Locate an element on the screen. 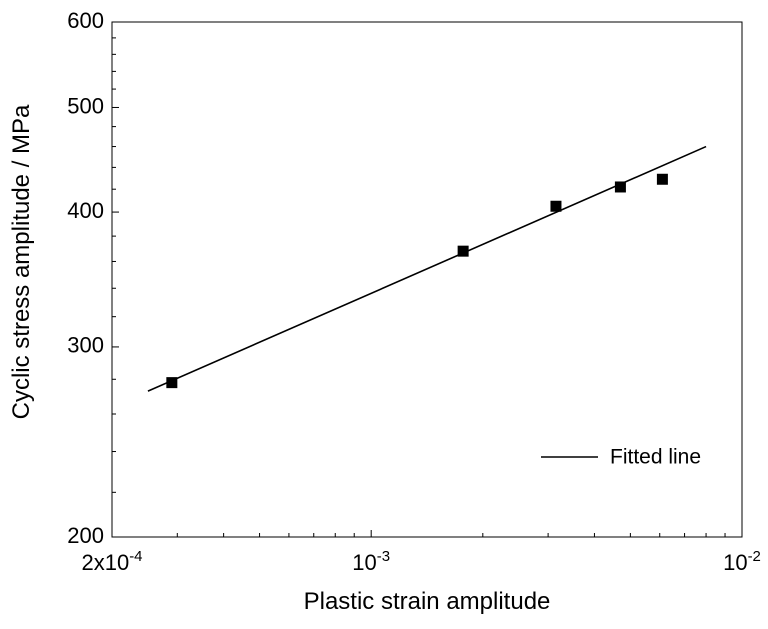 This screenshot has height=629, width=768. x-axis-label: Plastic strain amplitude is located at coordinates (427, 601).